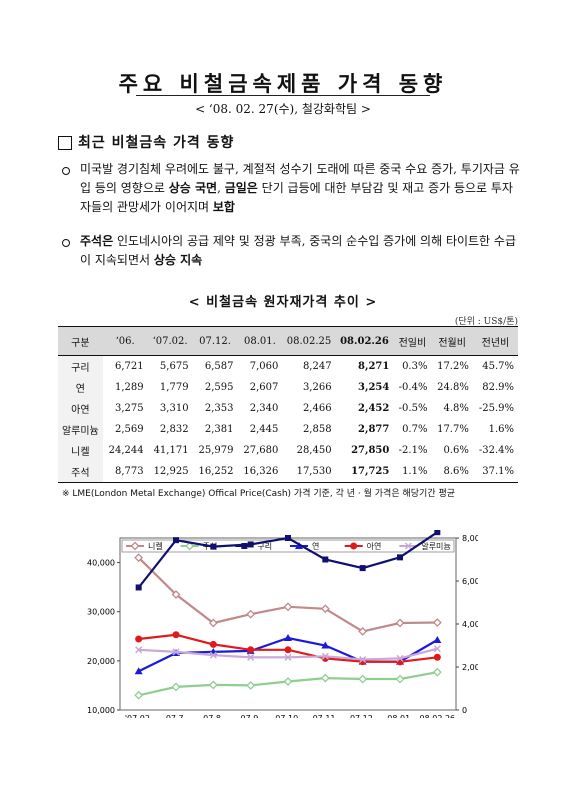  What do you see at coordinates (219, 429) in the screenshot?
I see `table-cell: 2,381` at bounding box center [219, 429].